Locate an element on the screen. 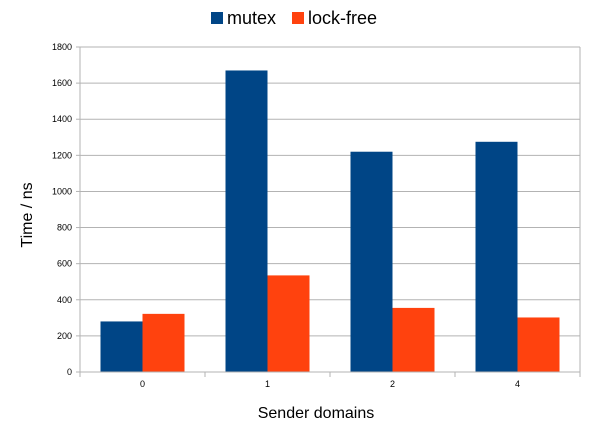 The image size is (594, 439). legend: mutex lock-free is located at coordinates (294, 18).